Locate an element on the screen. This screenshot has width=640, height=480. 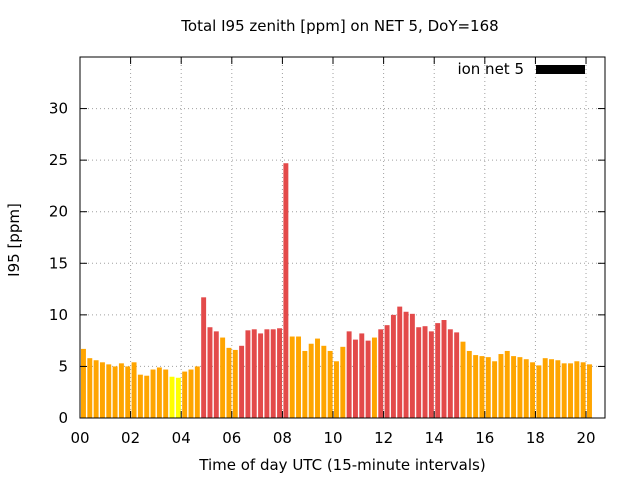
y-tick-label: 20 is located at coordinates (58, 212).